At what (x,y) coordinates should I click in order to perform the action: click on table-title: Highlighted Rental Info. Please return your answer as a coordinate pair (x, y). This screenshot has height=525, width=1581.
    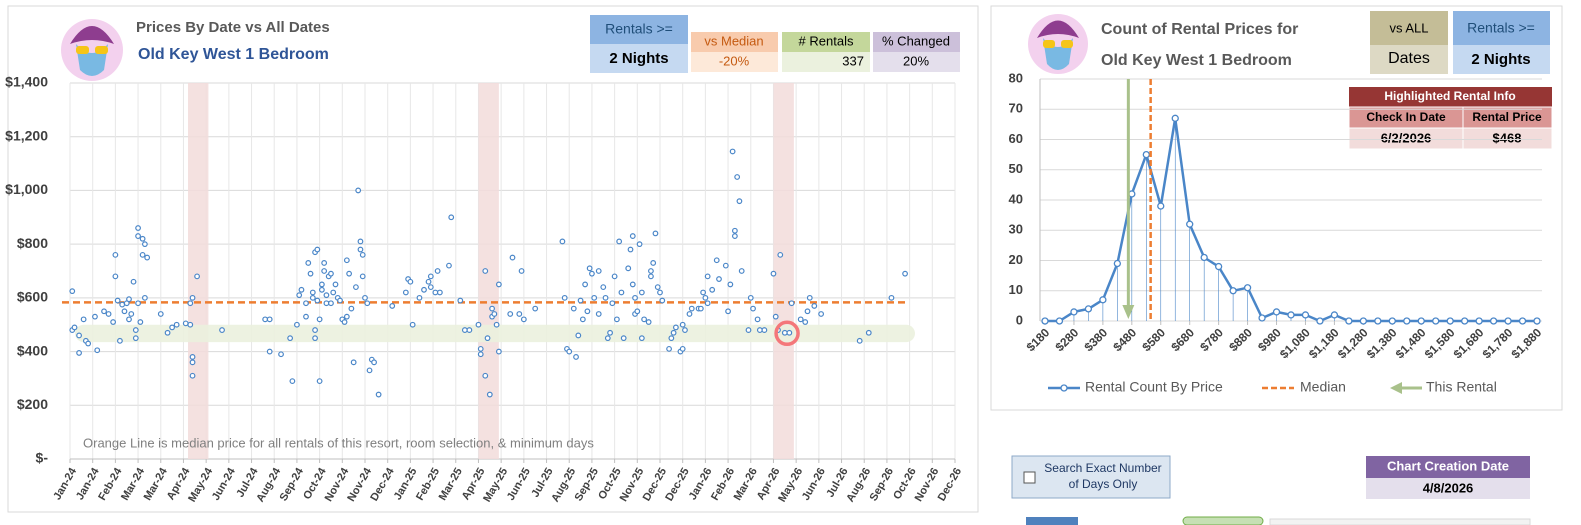
    Looking at the image, I should click on (1449, 96).